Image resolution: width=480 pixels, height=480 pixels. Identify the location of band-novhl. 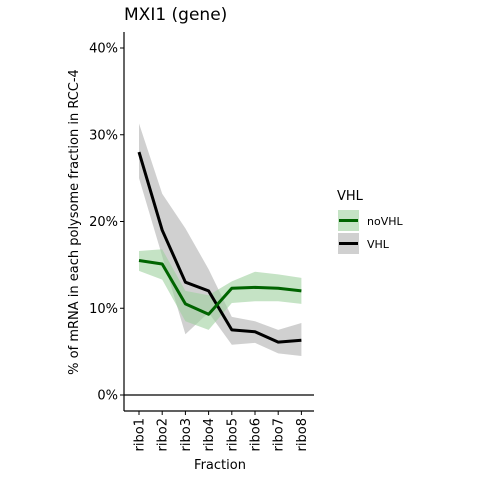
(220, 289).